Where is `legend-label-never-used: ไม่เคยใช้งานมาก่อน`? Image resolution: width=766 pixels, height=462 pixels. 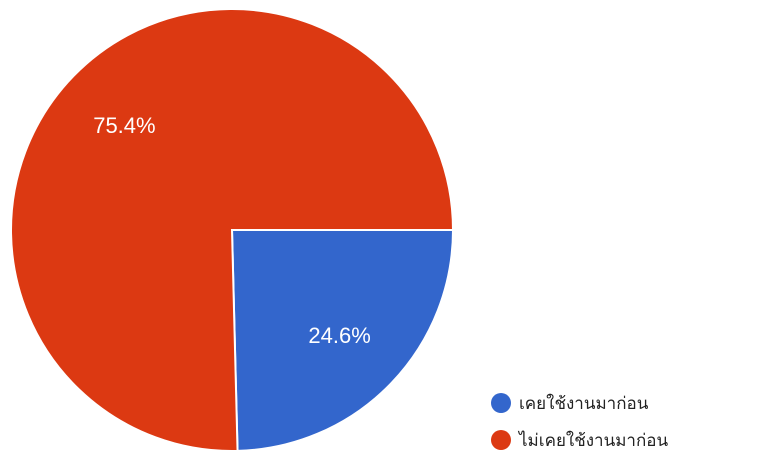
legend-label-never-used: ไม่เคยใช้งานมาก่อน is located at coordinates (592, 440).